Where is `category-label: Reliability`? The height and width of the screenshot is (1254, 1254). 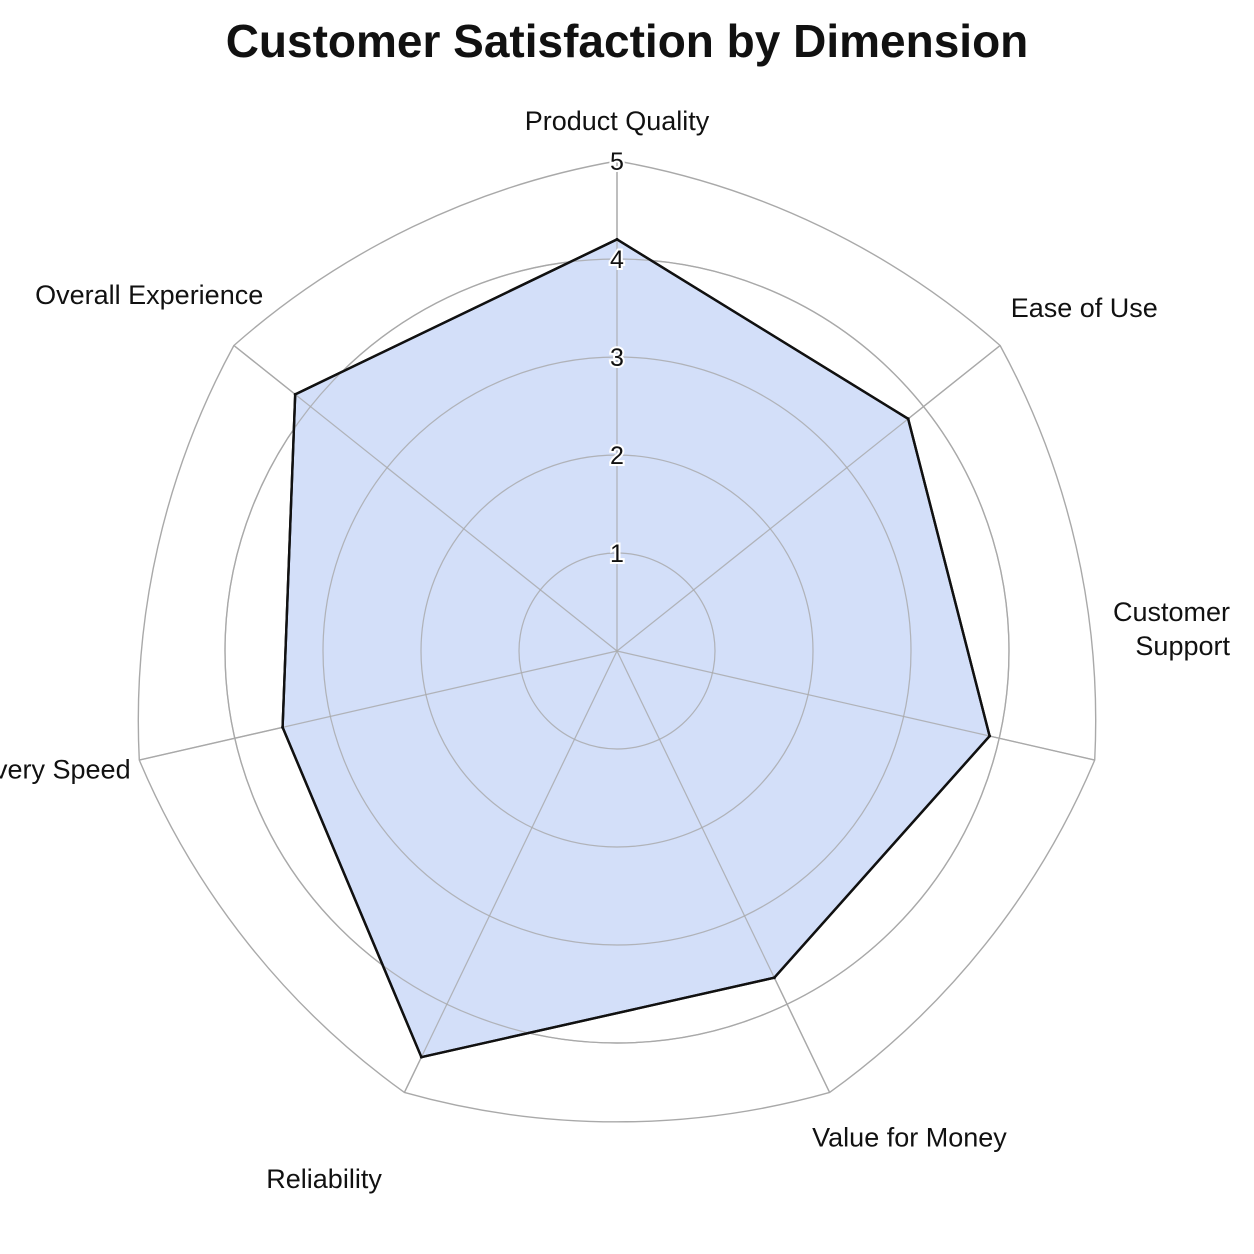
category-label: Reliability is located at coordinates (324, 1179).